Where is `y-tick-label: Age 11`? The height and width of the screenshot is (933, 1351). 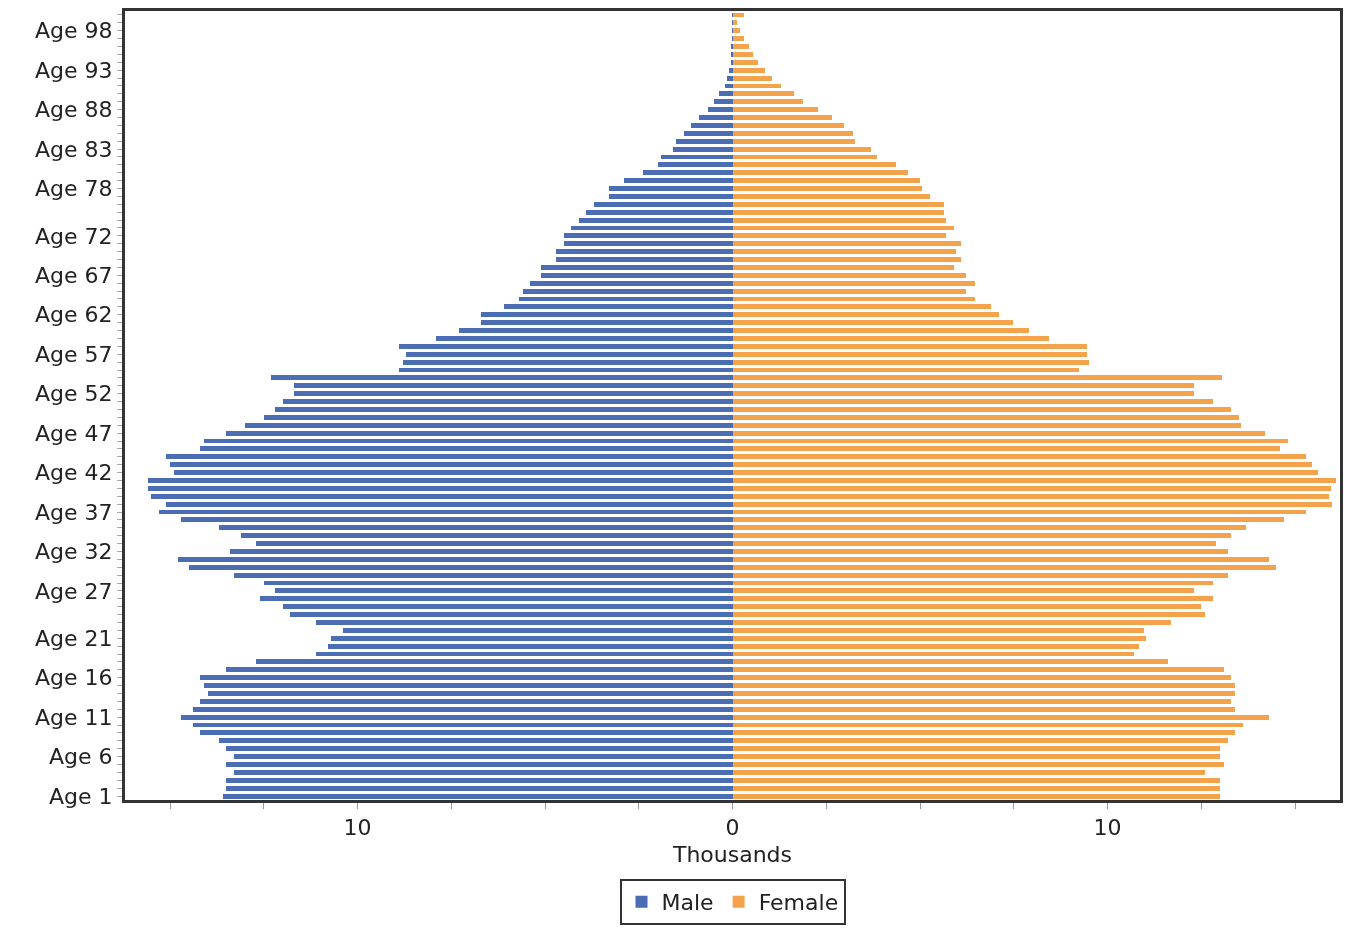
y-tick-label: Age 11 is located at coordinates (74, 717).